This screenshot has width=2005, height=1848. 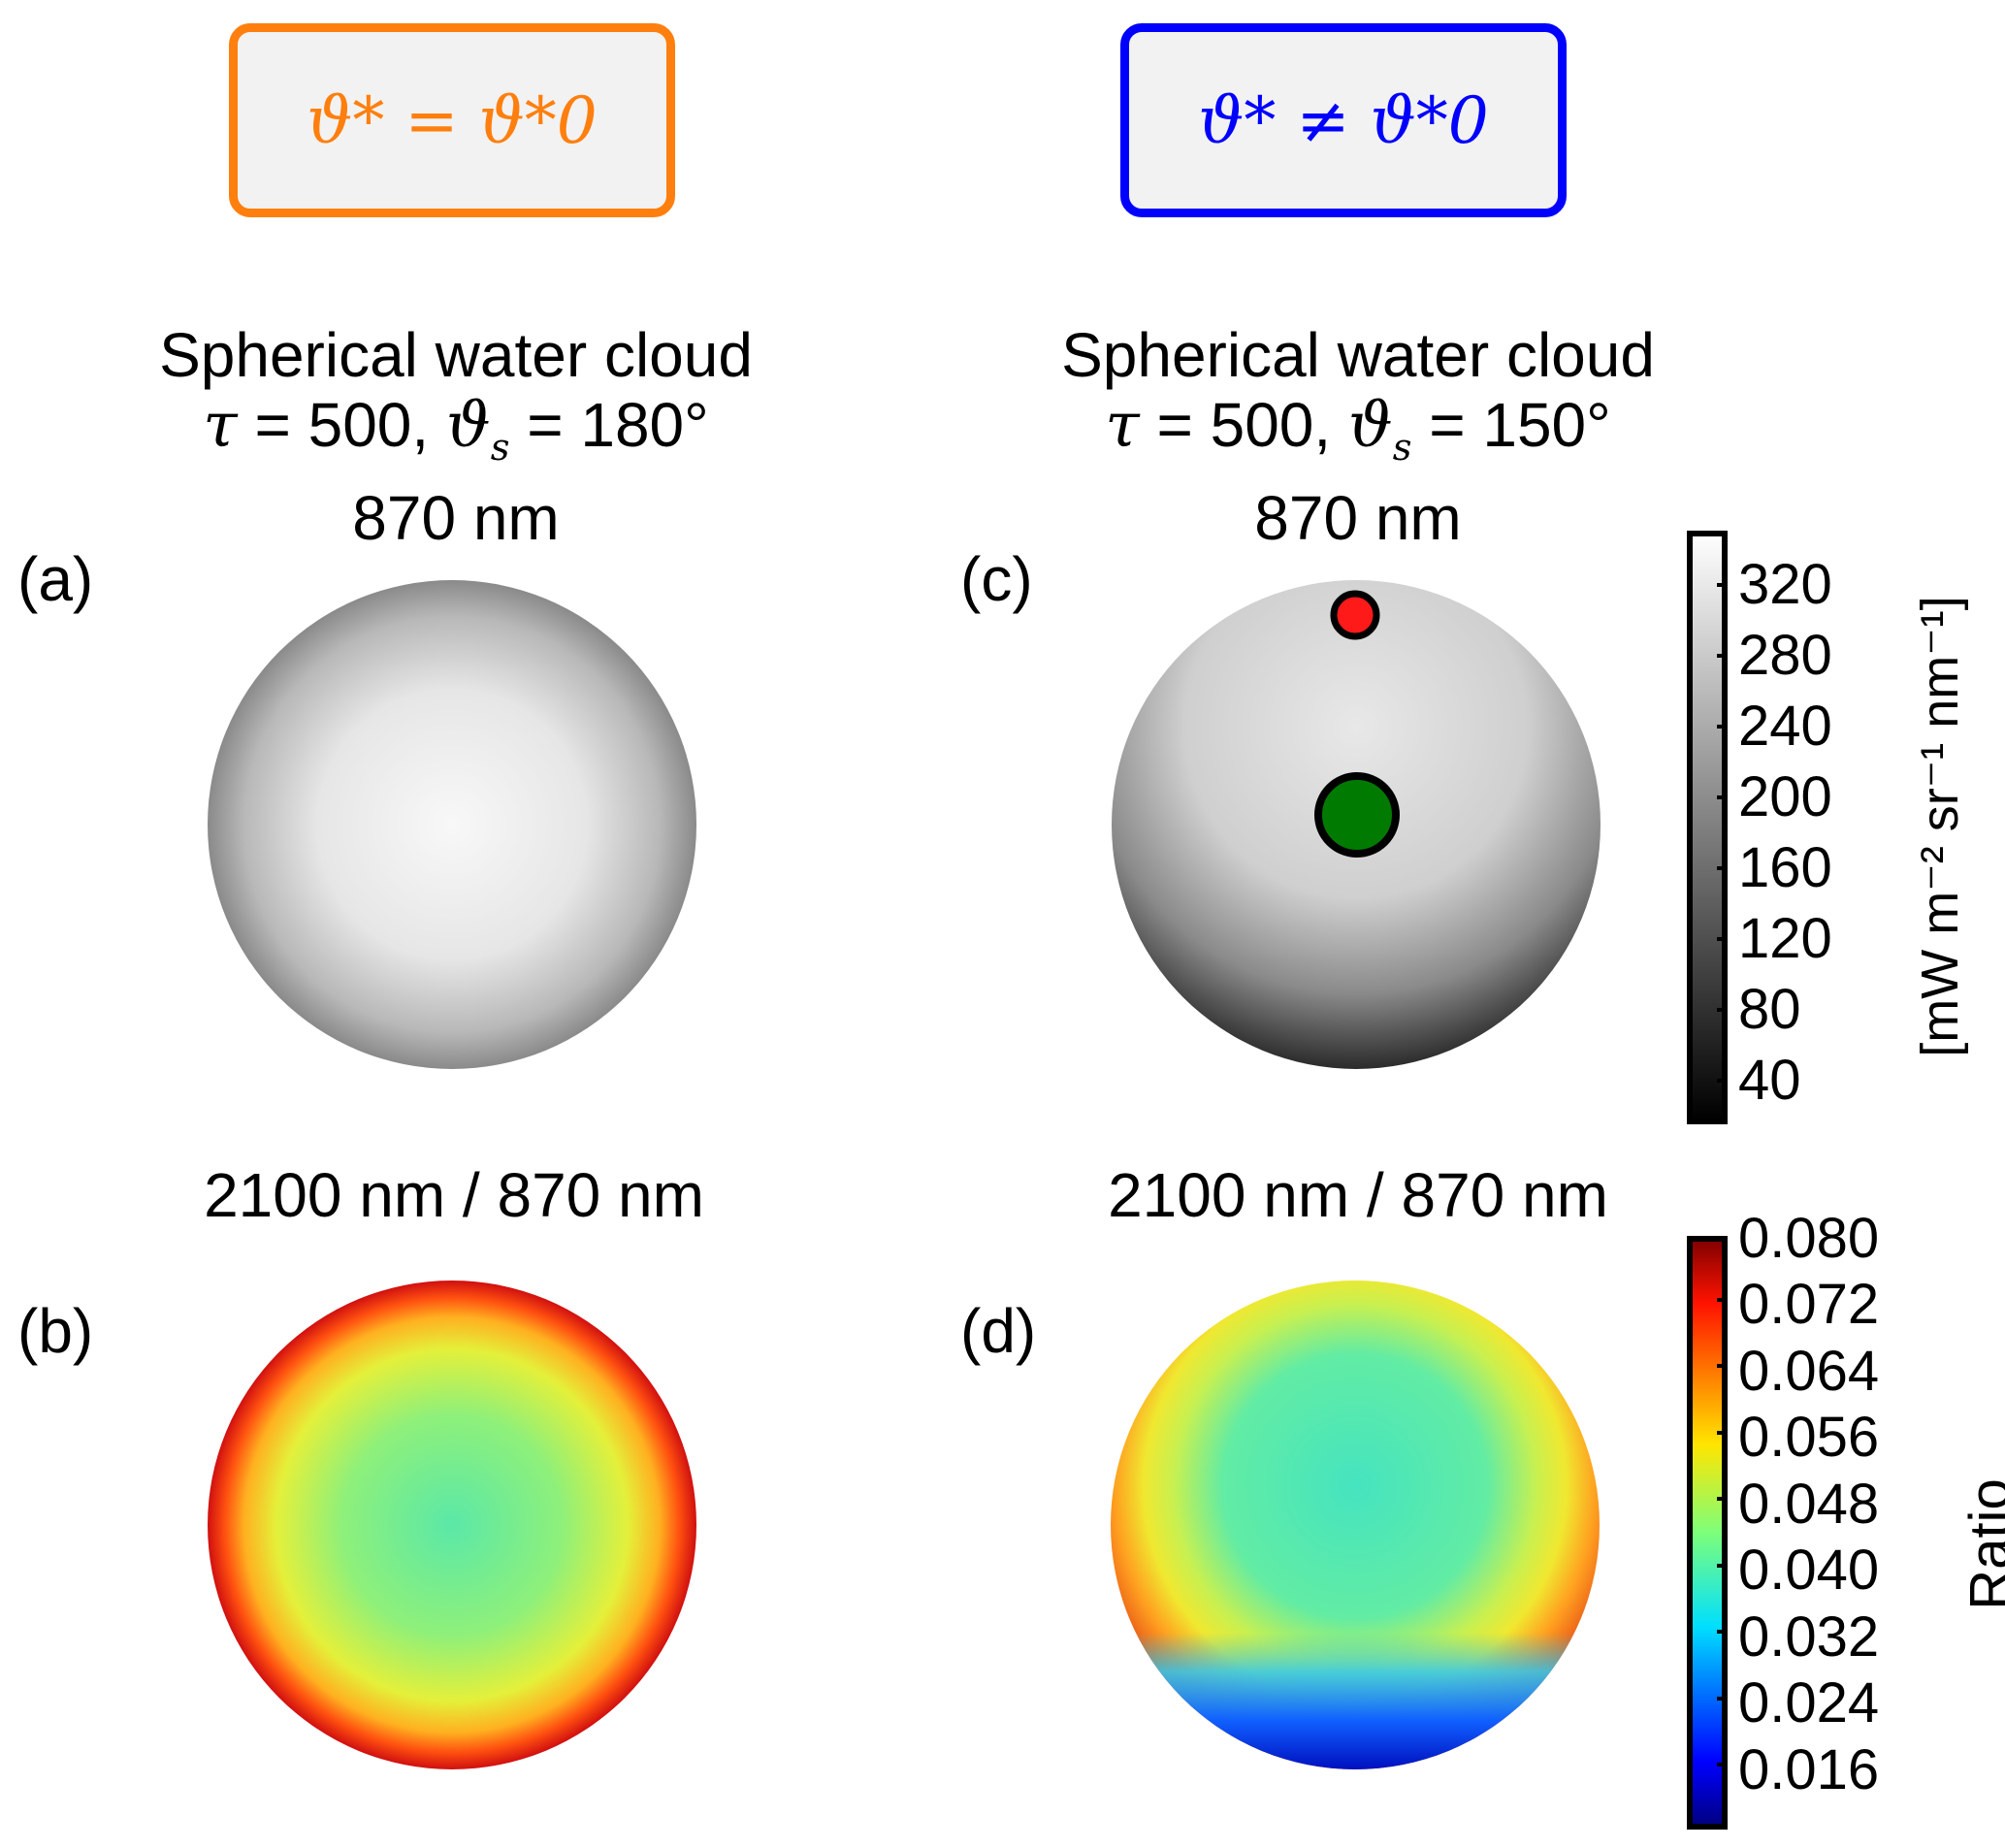 I want to click on radiance-tick-240: 240, so click(x=1785, y=726).